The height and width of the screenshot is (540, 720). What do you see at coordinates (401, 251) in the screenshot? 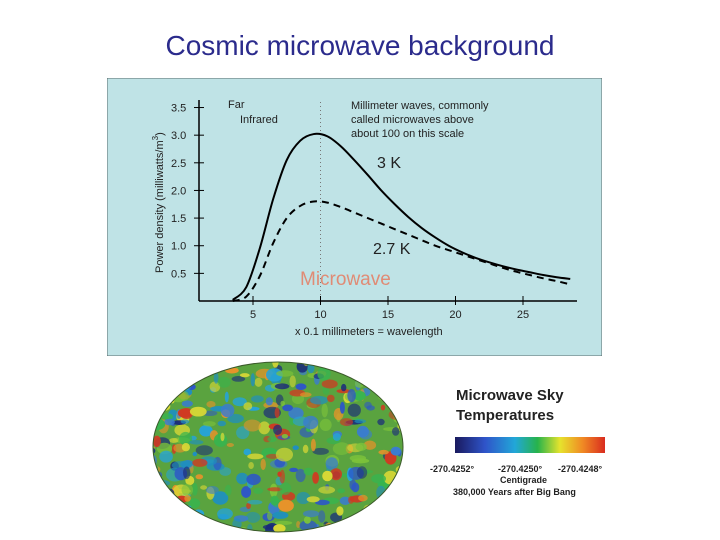
I see `series-line-2-7-k` at bounding box center [401, 251].